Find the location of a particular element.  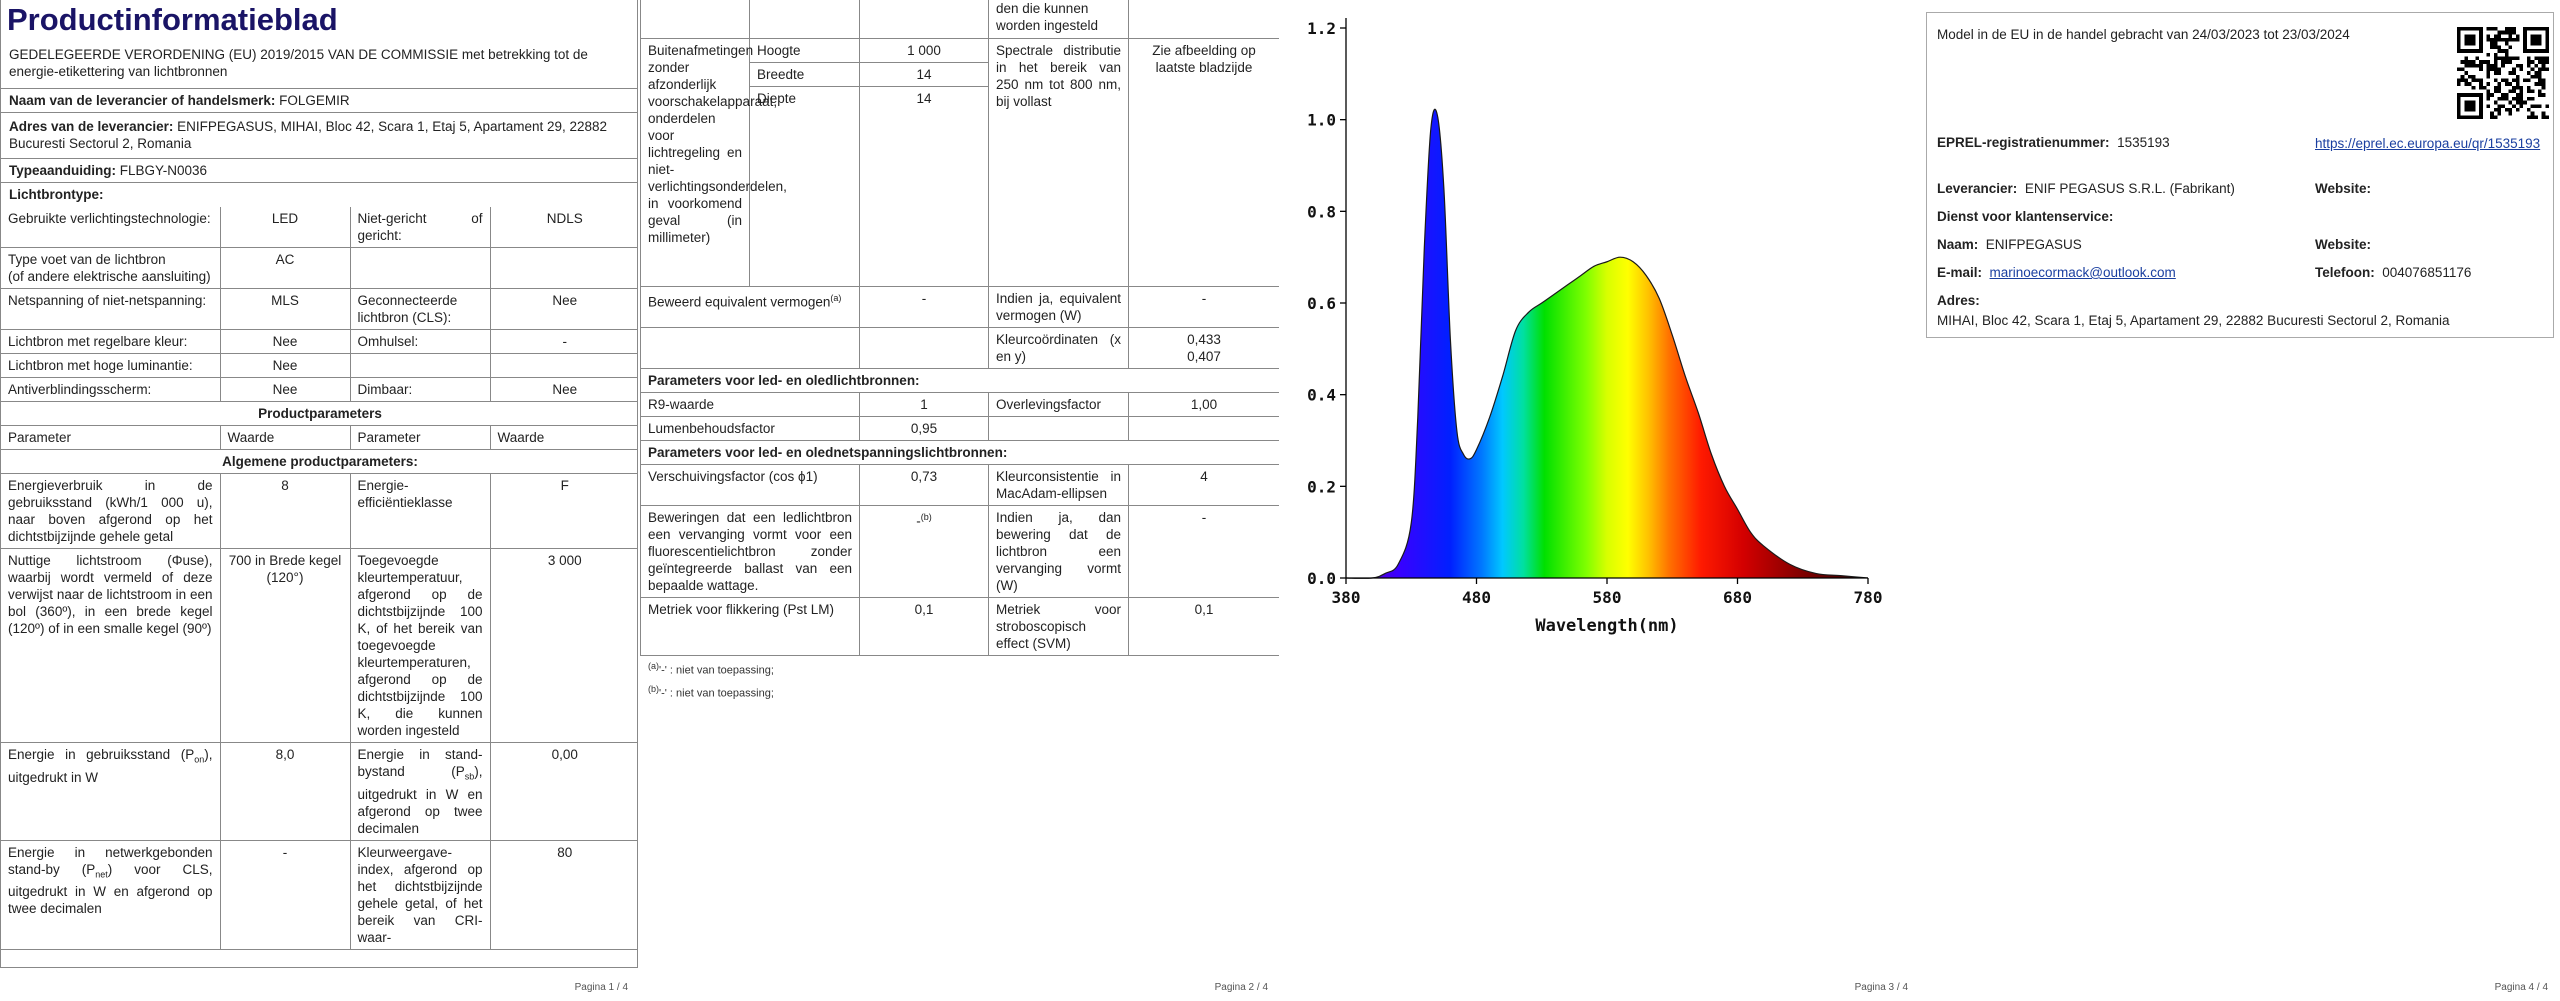

qr-code-icon is located at coordinates (2503, 73).